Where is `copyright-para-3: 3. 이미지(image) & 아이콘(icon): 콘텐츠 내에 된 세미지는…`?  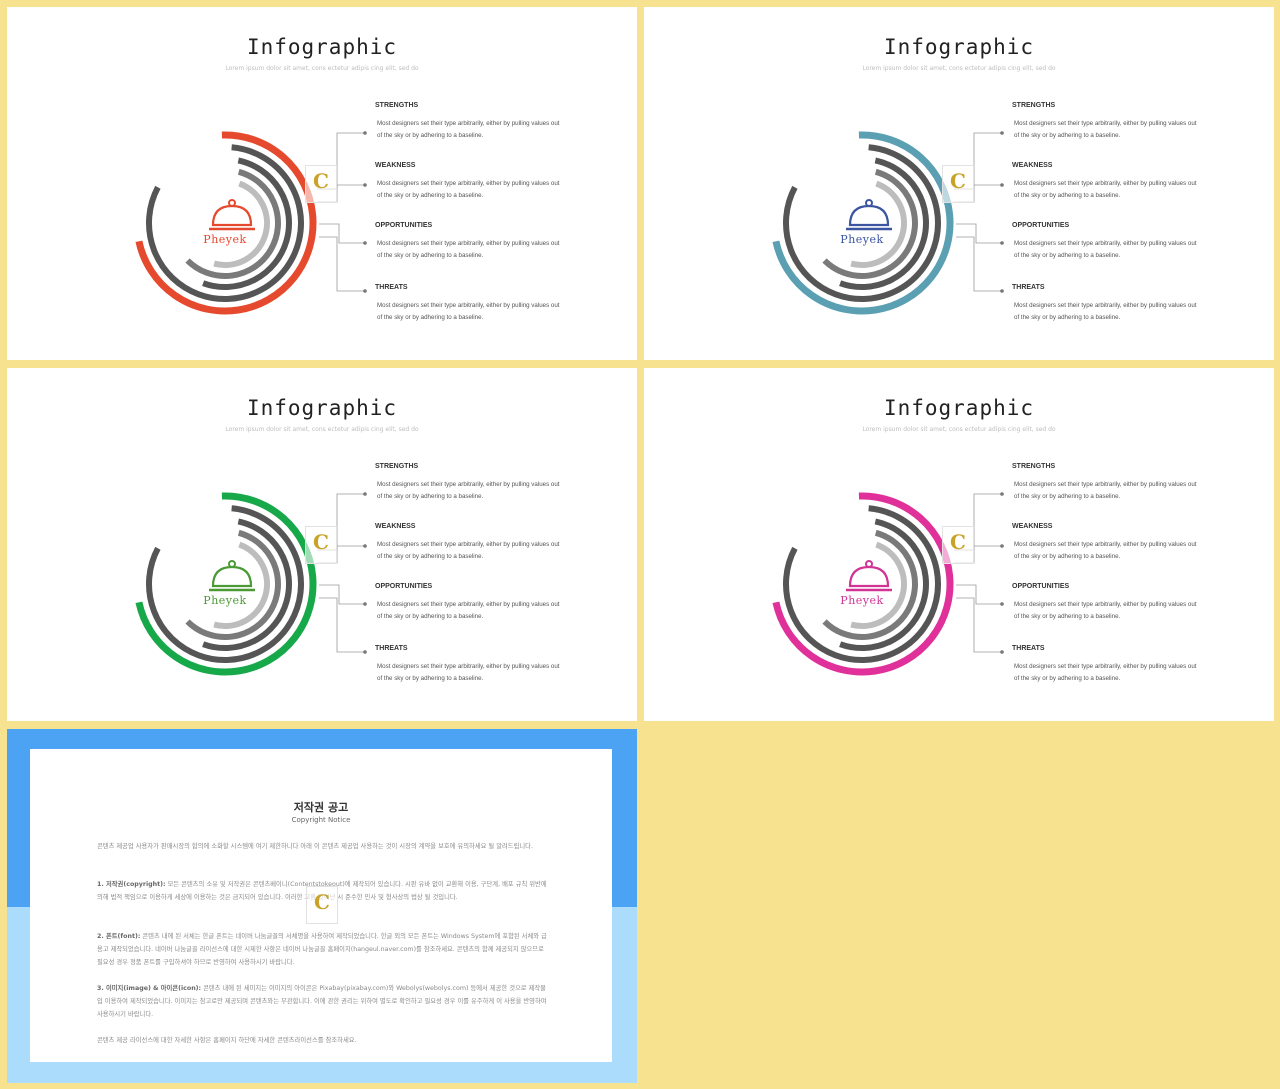 copyright-para-3: 3. 이미지(image) & 아이콘(icon): 콘텐츠 내에 된 세미지는… is located at coordinates (322, 1001).